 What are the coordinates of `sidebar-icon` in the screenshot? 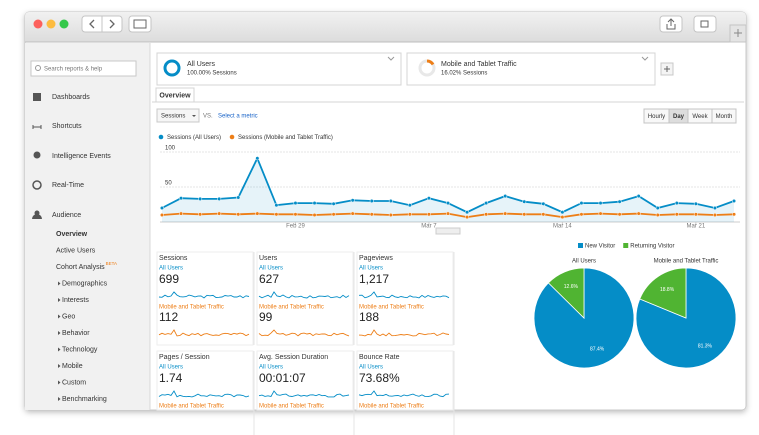 It's located at (140, 24).